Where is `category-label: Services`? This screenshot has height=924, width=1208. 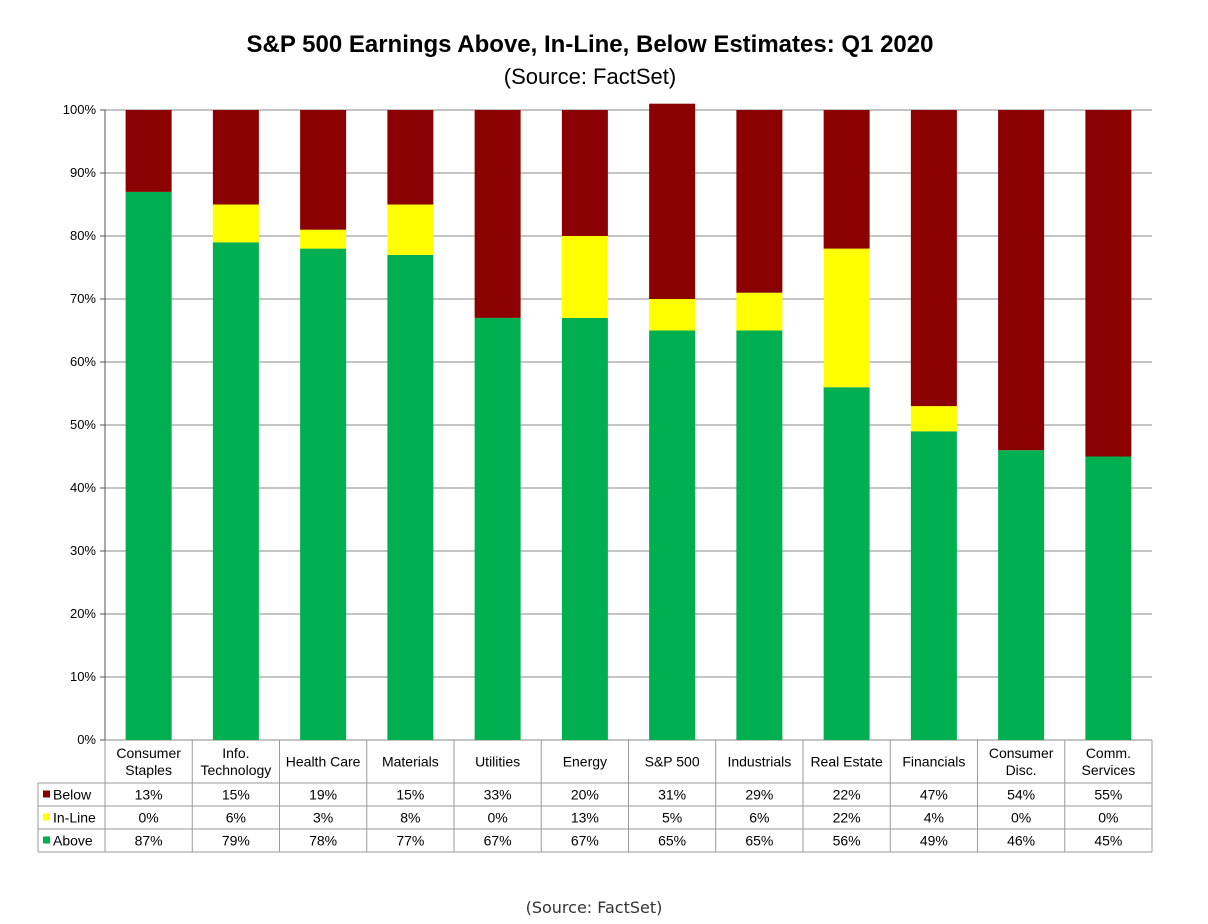
category-label: Services is located at coordinates (1109, 770).